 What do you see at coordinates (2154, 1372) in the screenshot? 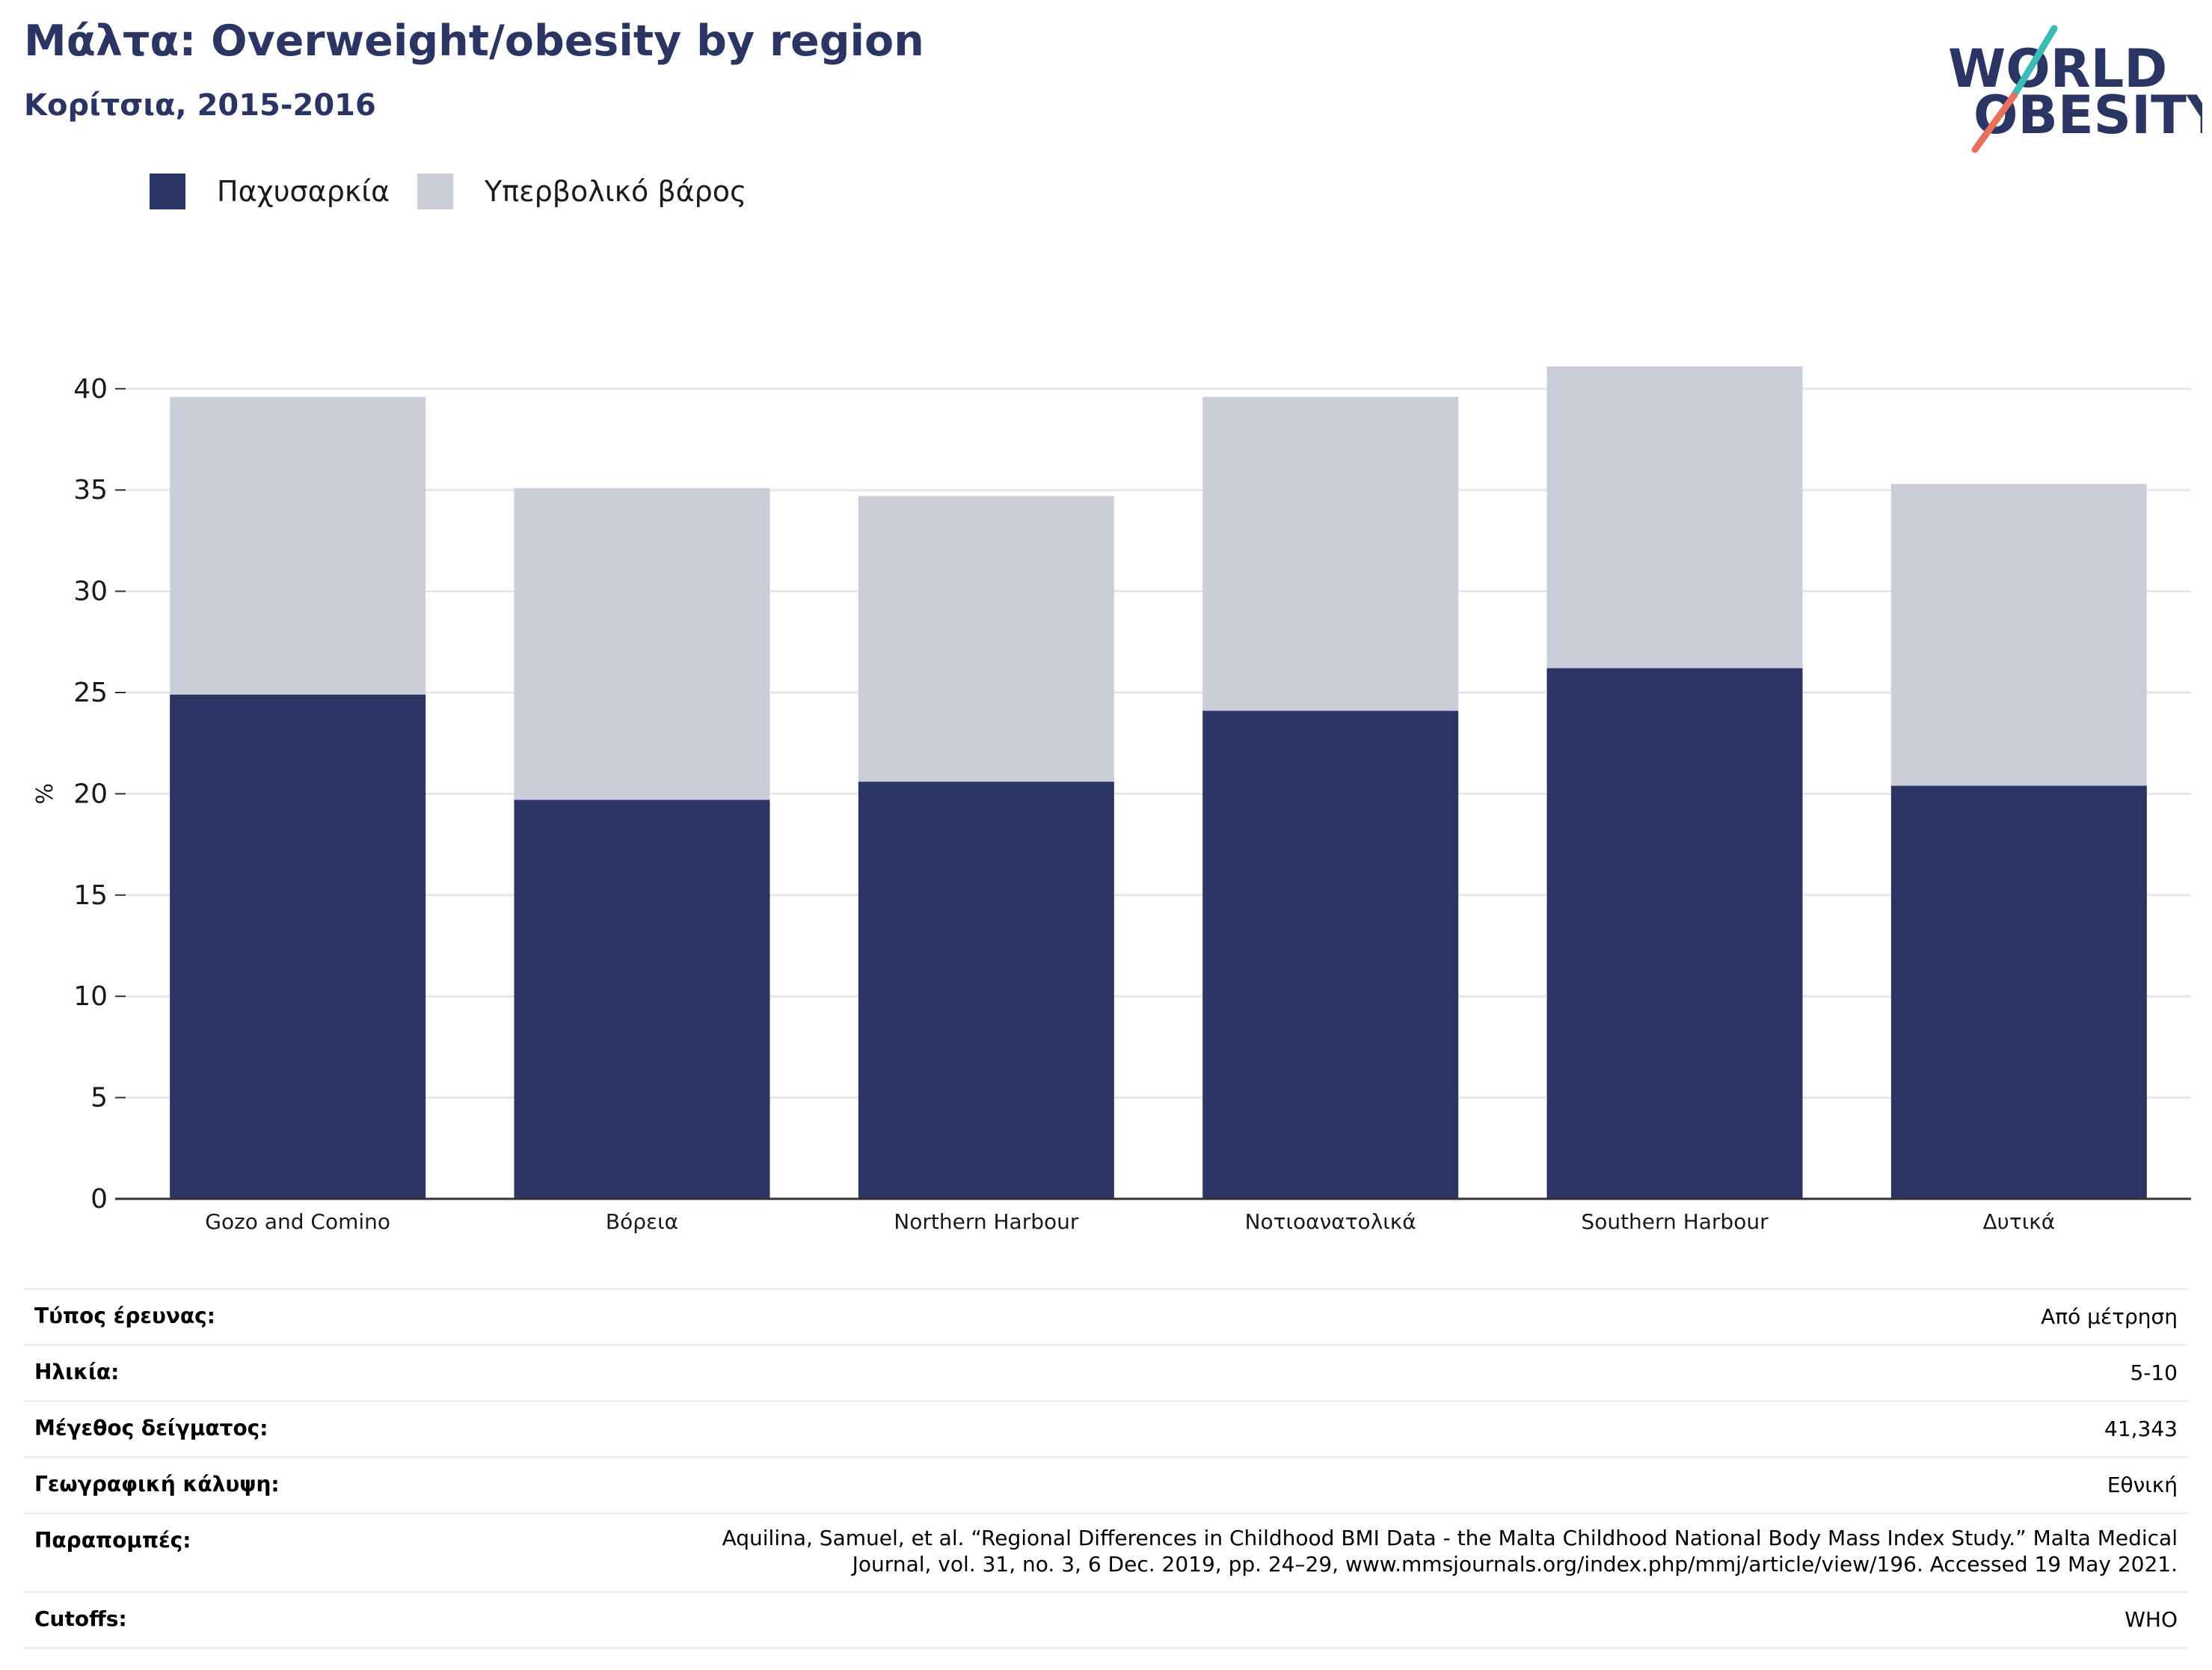
I see `info-value: 5-10` at bounding box center [2154, 1372].